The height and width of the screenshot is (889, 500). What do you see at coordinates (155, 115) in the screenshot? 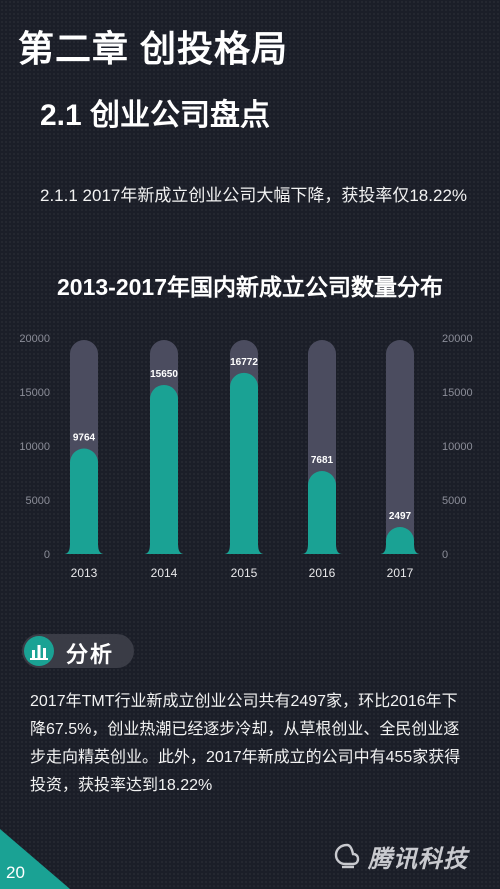
I see `section-title: 2.1 创业公司盘点` at bounding box center [155, 115].